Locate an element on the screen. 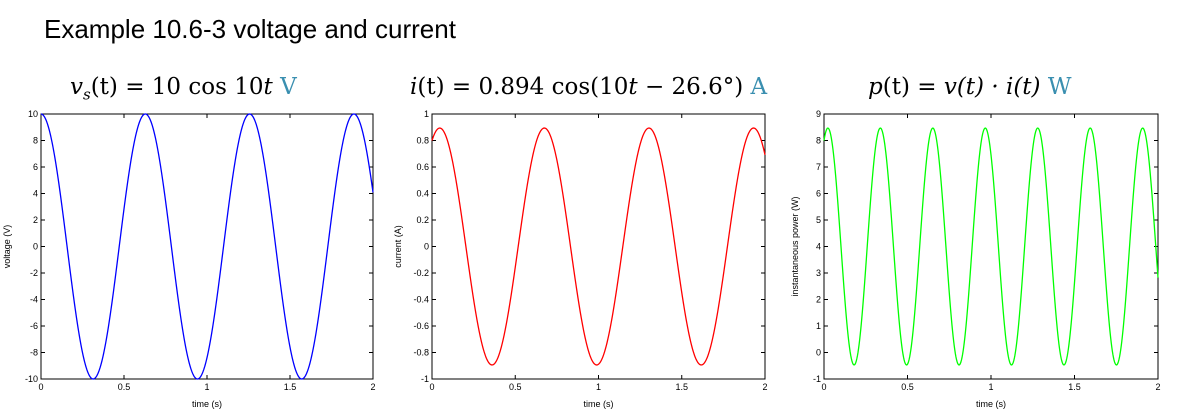 This screenshot has height=417, width=1177. y-tick-label: 7 is located at coordinates (818, 167).